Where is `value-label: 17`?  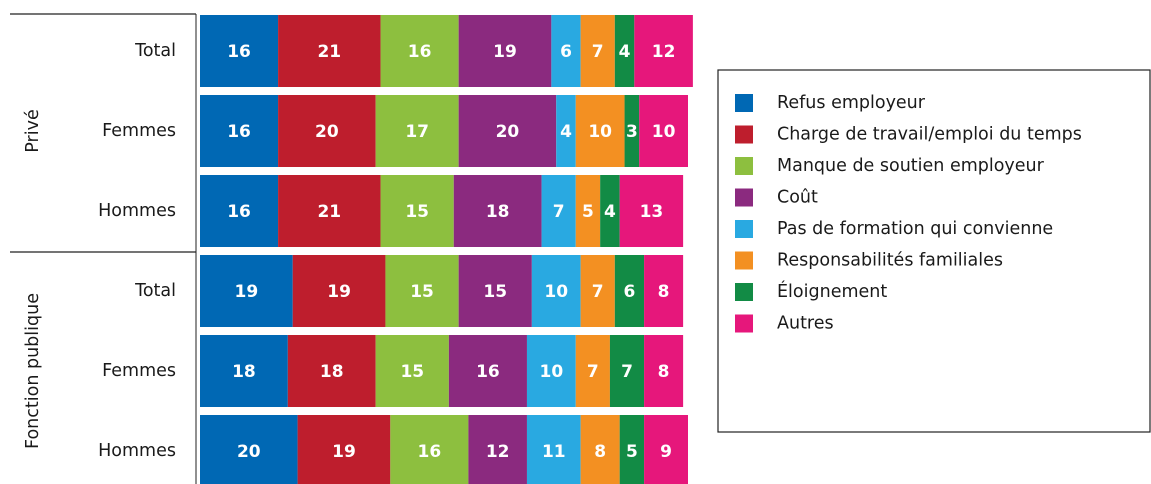
value-label: 17 is located at coordinates (417, 132).